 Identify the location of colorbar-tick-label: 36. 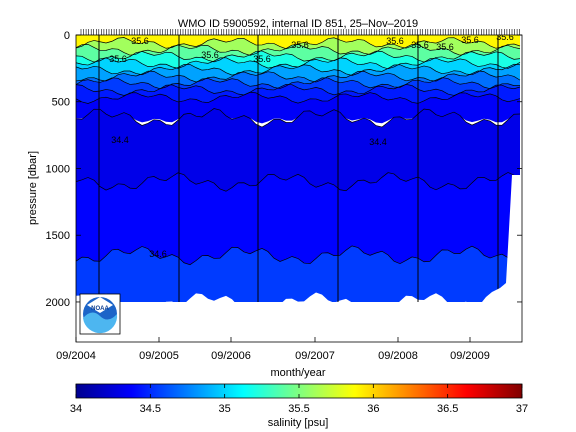
(373, 409).